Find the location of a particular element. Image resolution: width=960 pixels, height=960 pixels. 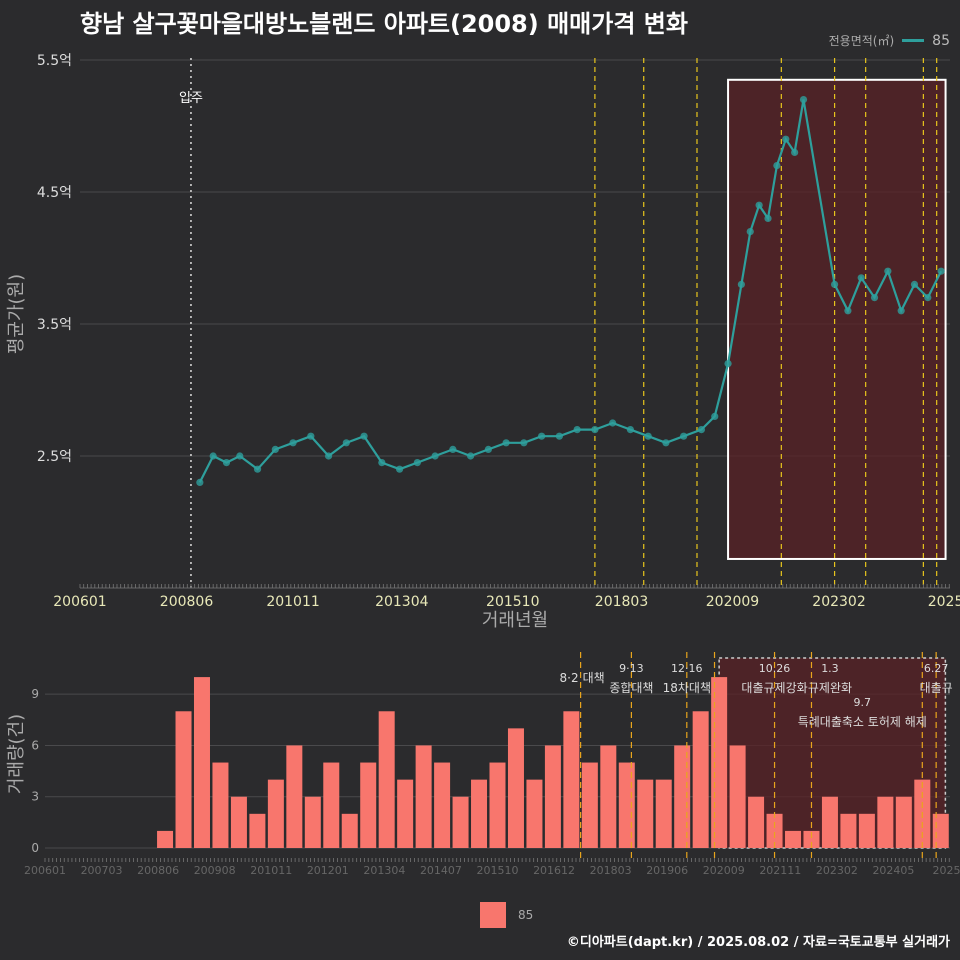

volume-x-tick-label: 201612 is located at coordinates (554, 870).